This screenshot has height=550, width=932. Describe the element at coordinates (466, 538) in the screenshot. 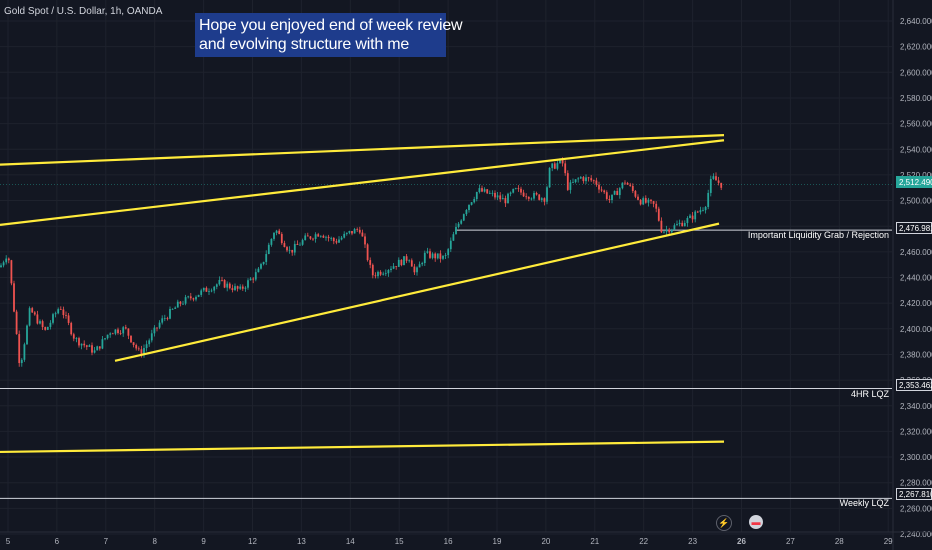

I see `time-axis: 5 6 7 8 9 12 13 14 15 16 19 20 21 22 23 26 27 28 29` at that location.